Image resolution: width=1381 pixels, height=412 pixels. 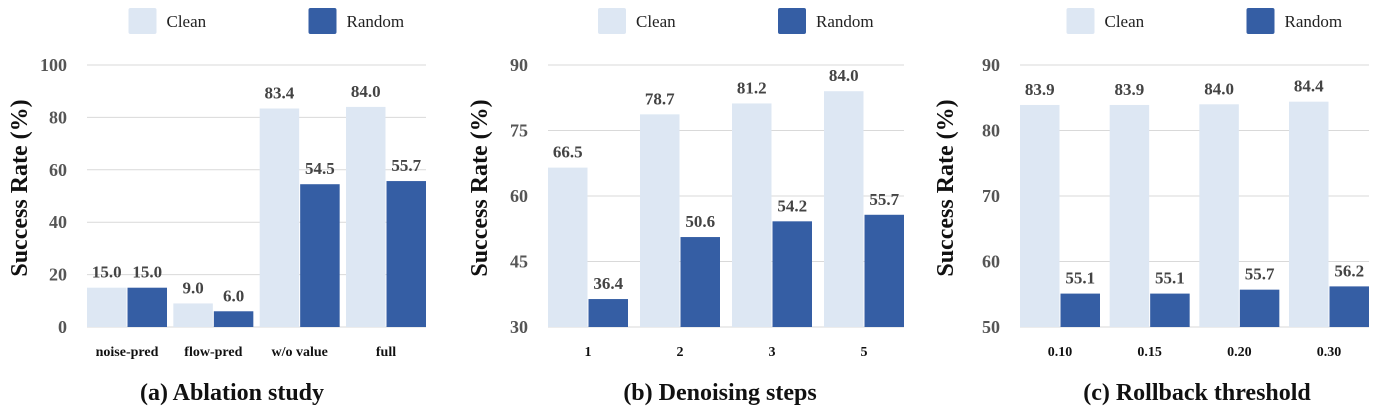 I want to click on data-label: 84.4, so click(x=1309, y=86).